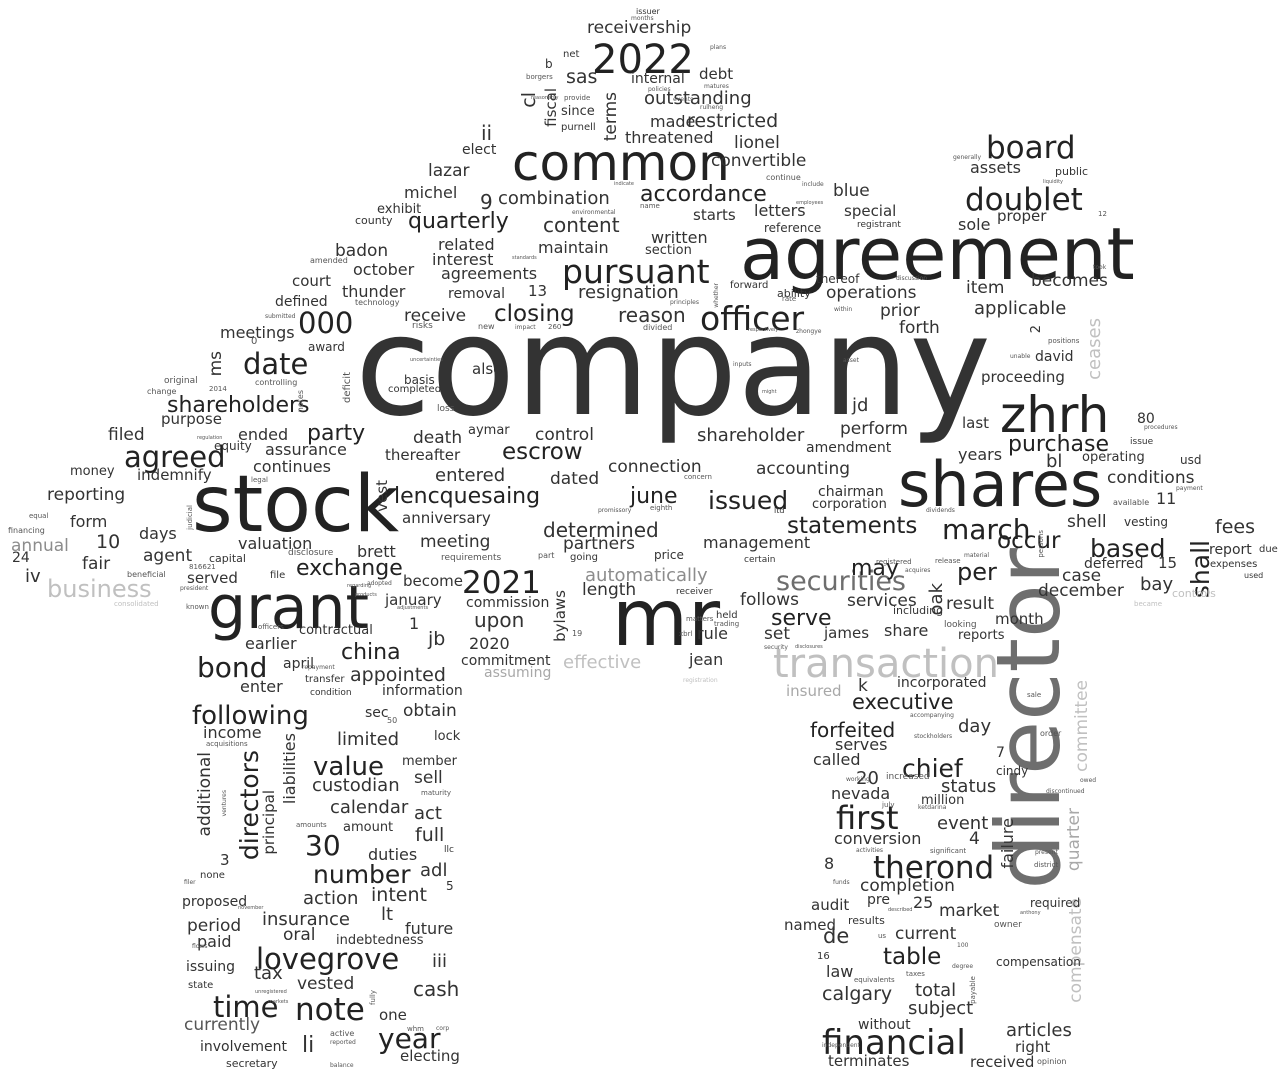 This screenshot has width=1280, height=1073. What do you see at coordinates (841, 1045) in the screenshot?
I see `word-independent: independent` at bounding box center [841, 1045].